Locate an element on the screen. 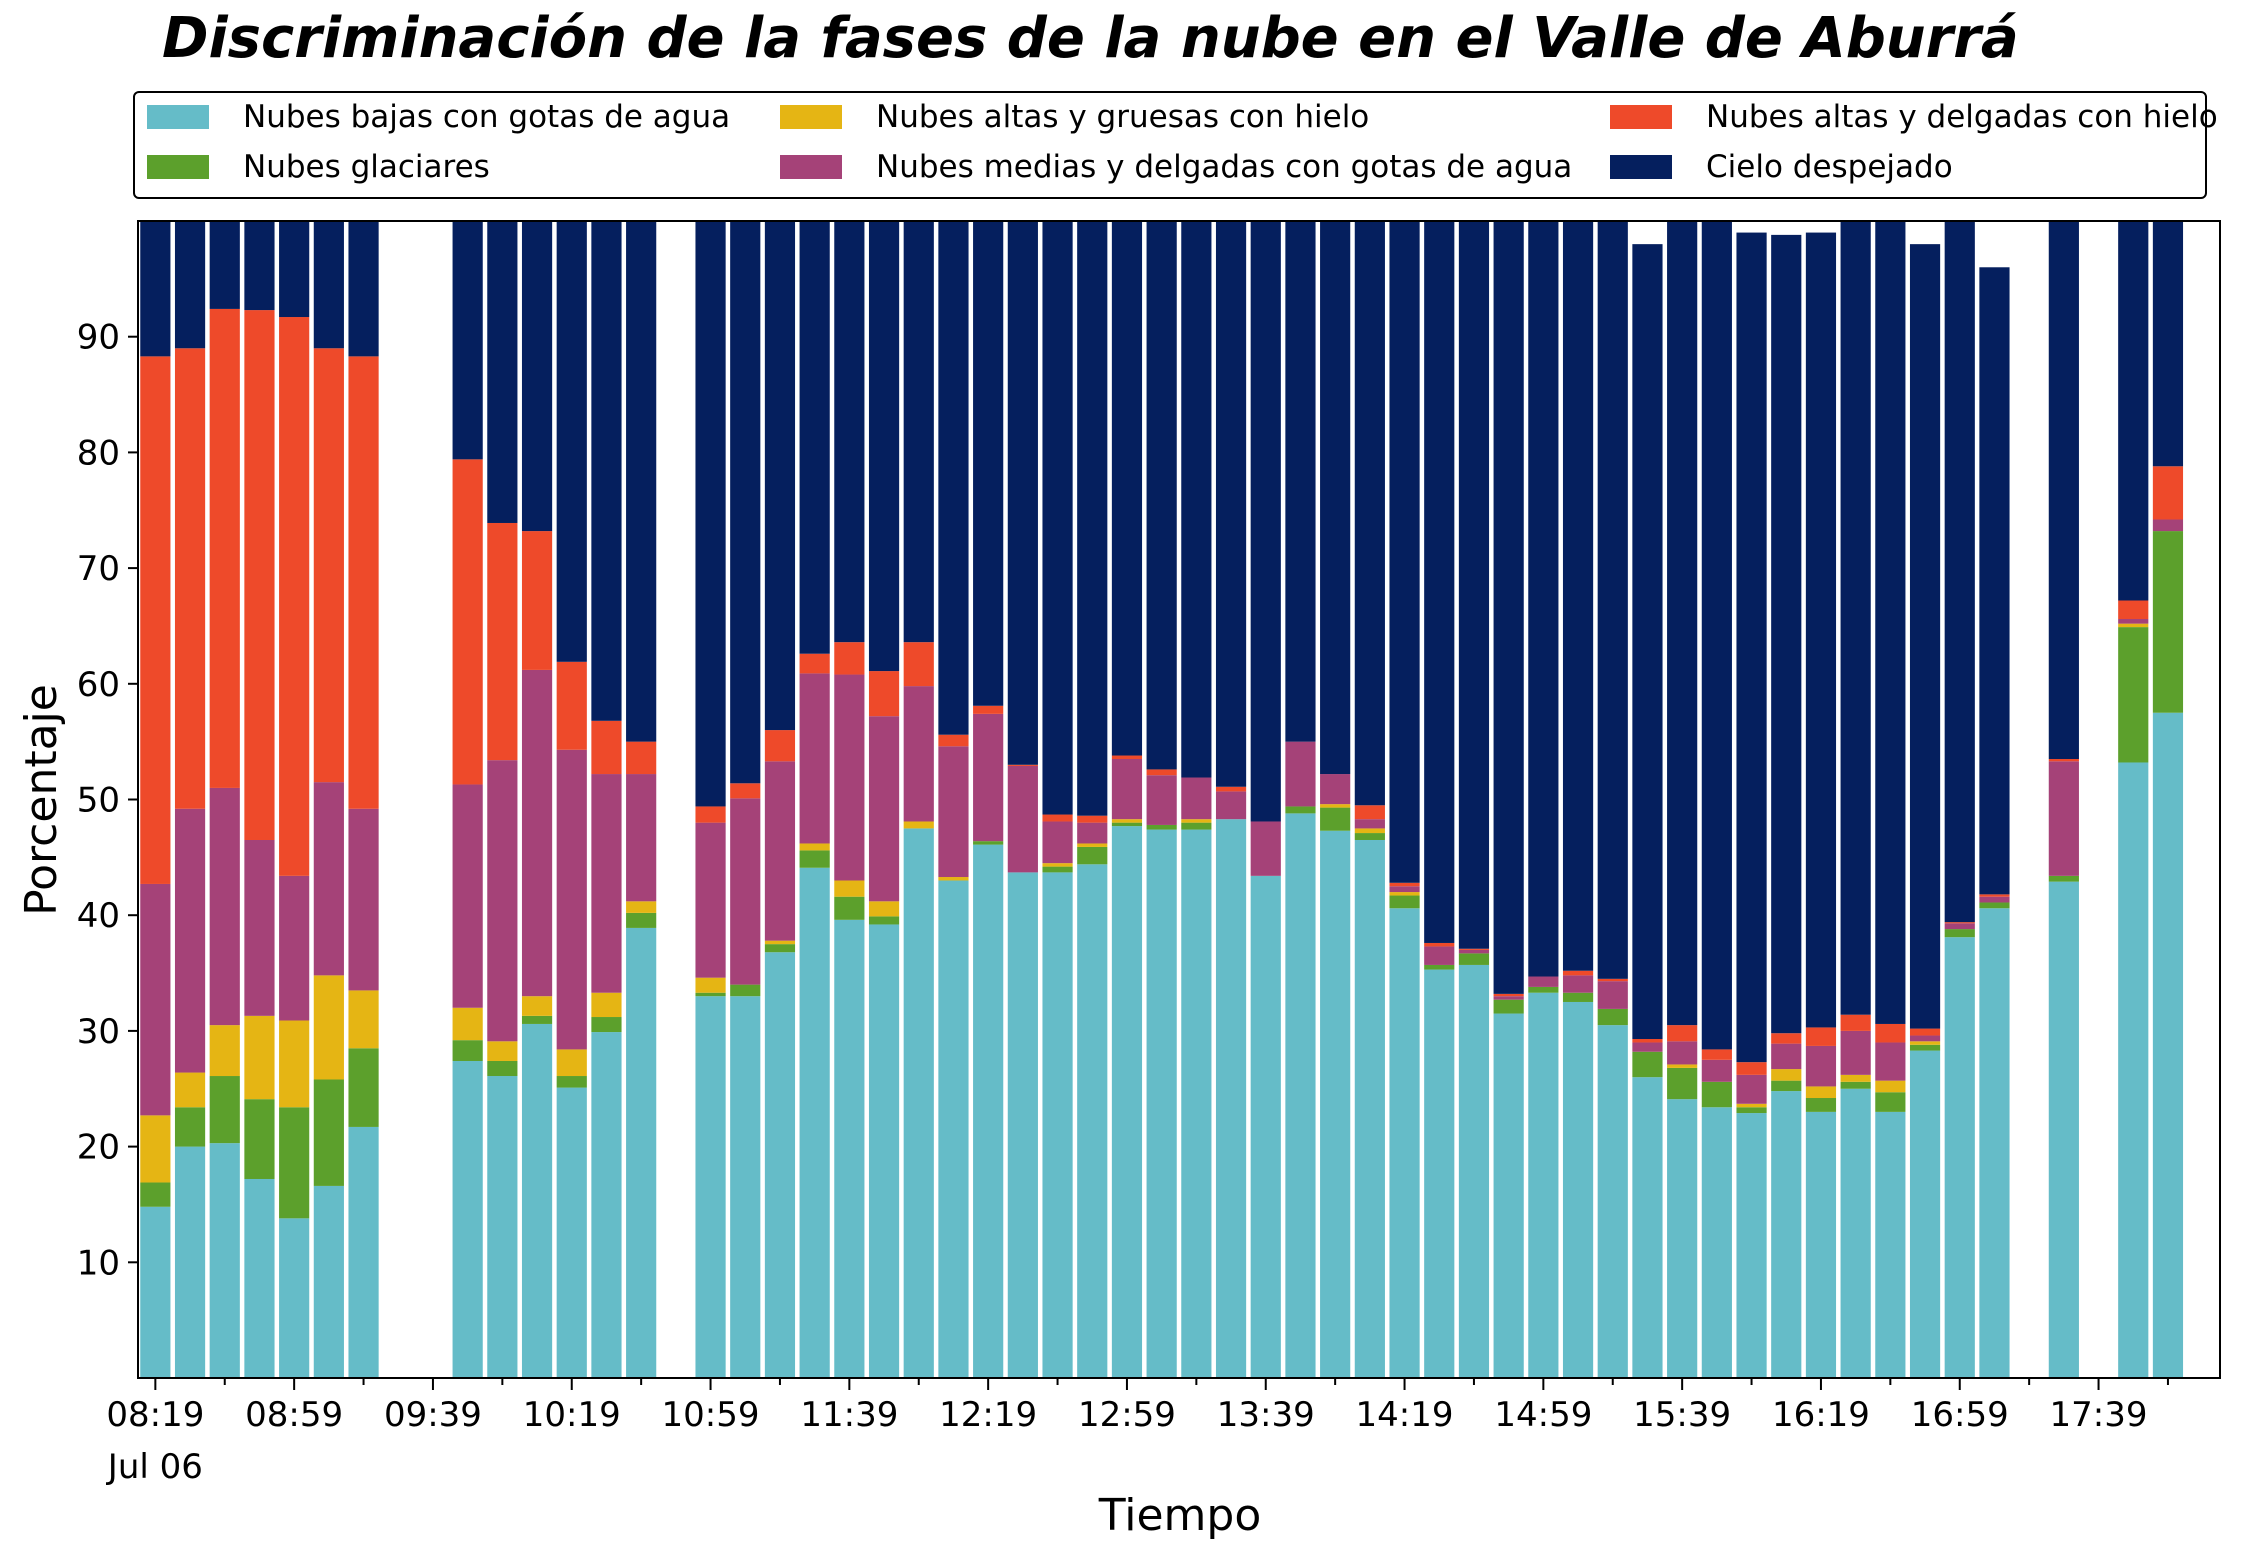 Image resolution: width=2244 pixels, height=1559 pixels. y-axis: 10 20 30 40 50 60 70 80 90 is located at coordinates (107, 800).